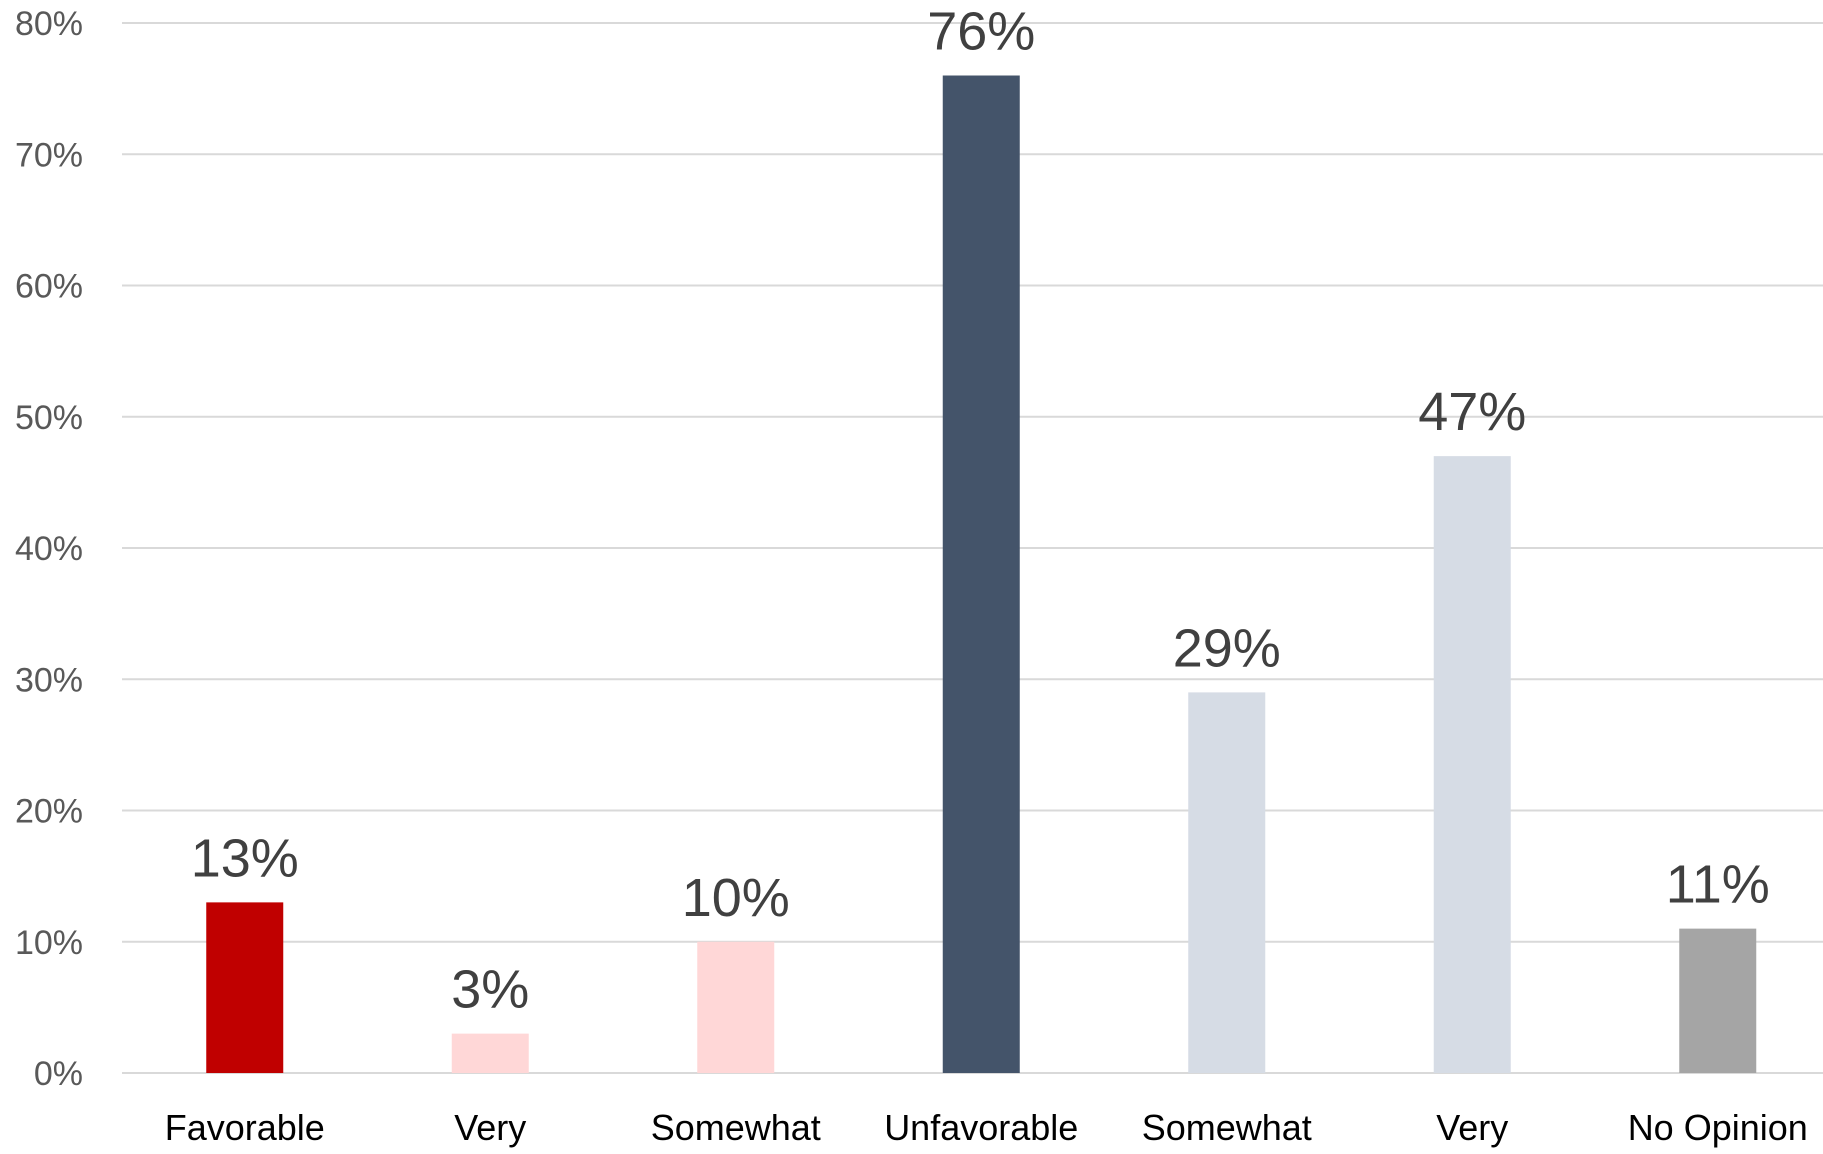  What do you see at coordinates (1718, 885) in the screenshot?
I see `data-label-7: 11%` at bounding box center [1718, 885].